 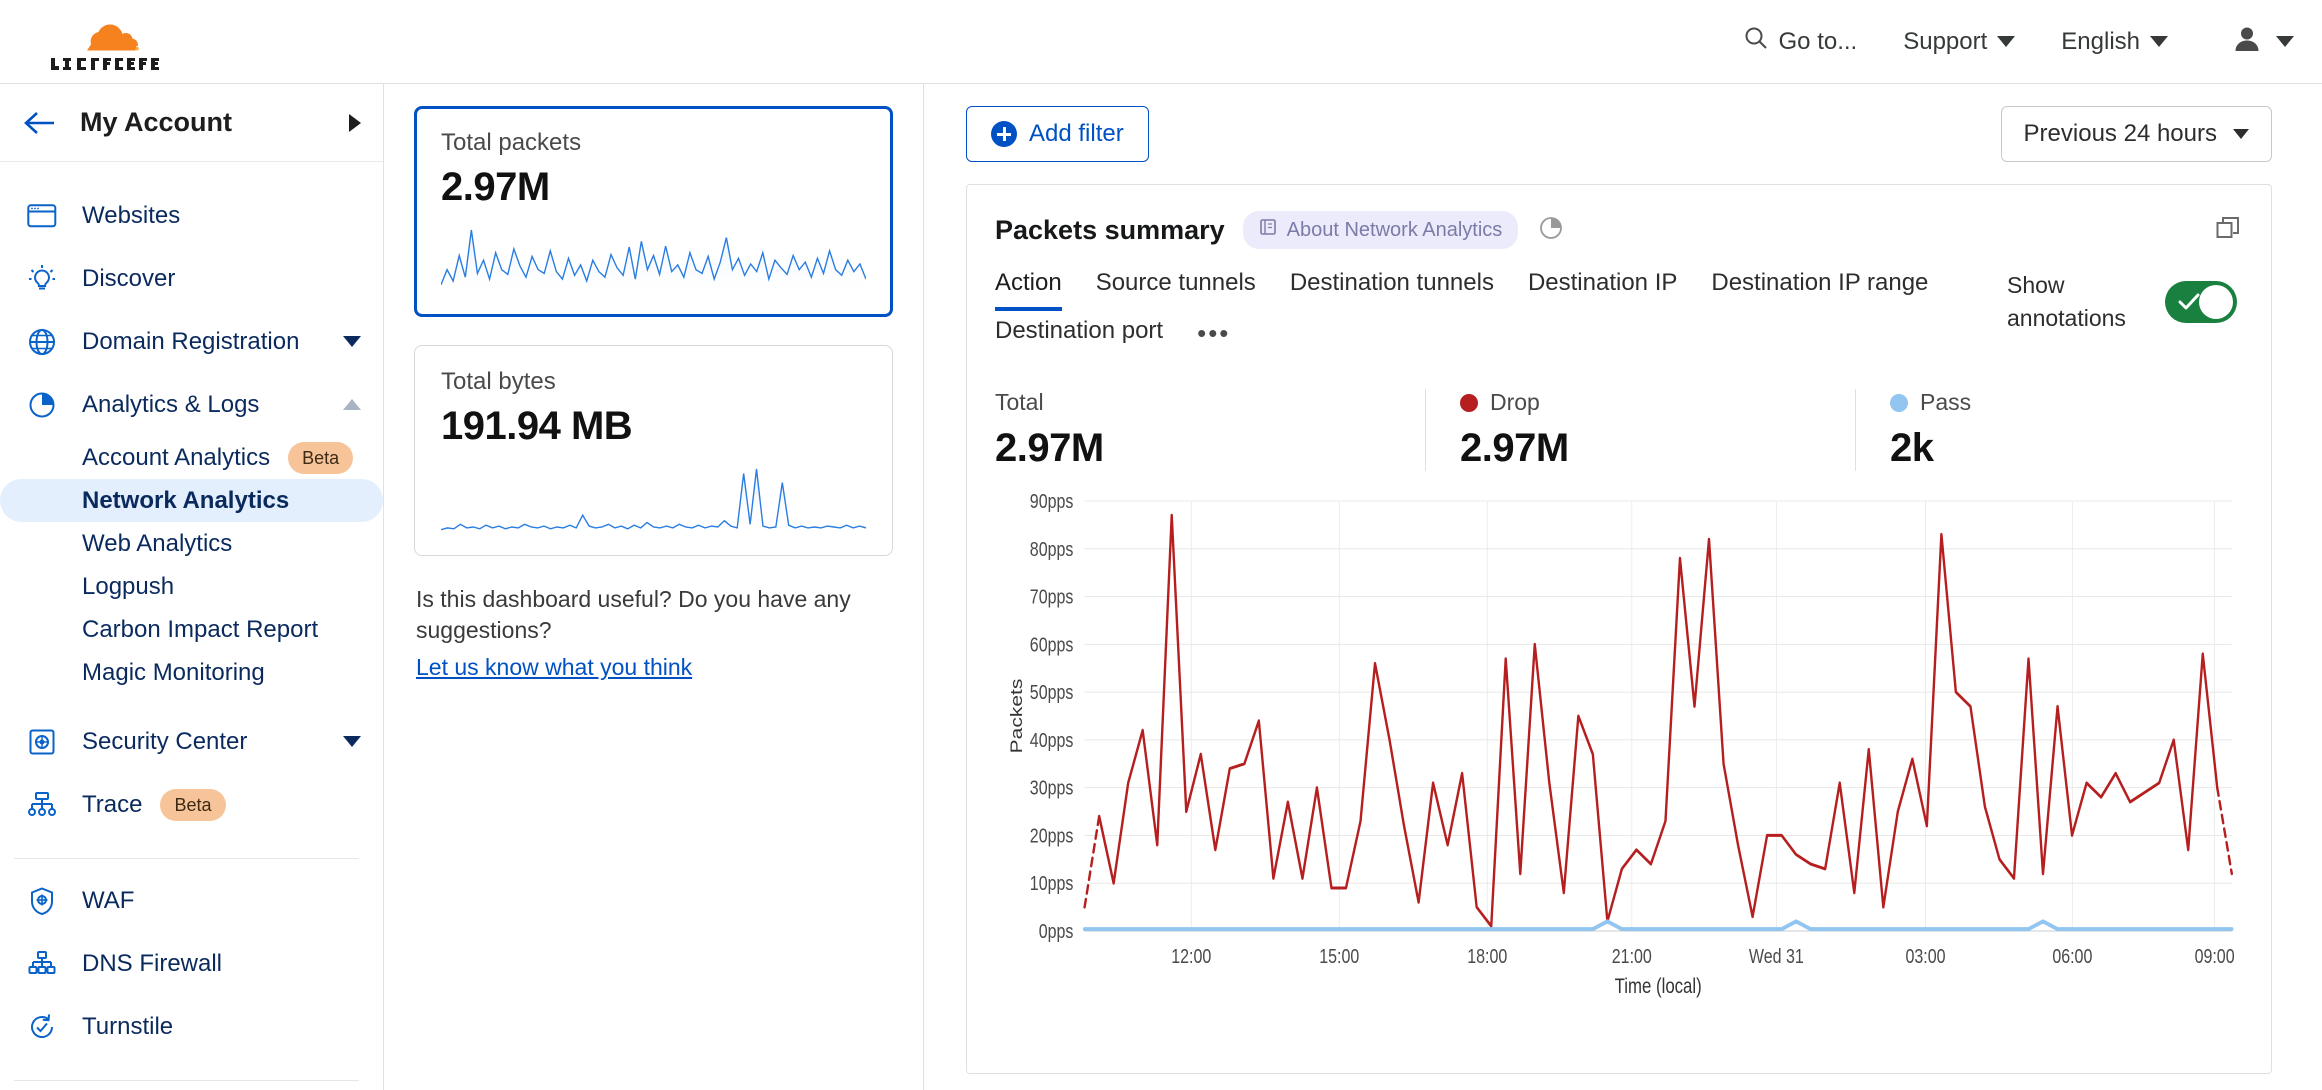 I want to click on pie-chart-icon, so click(x=1551, y=230).